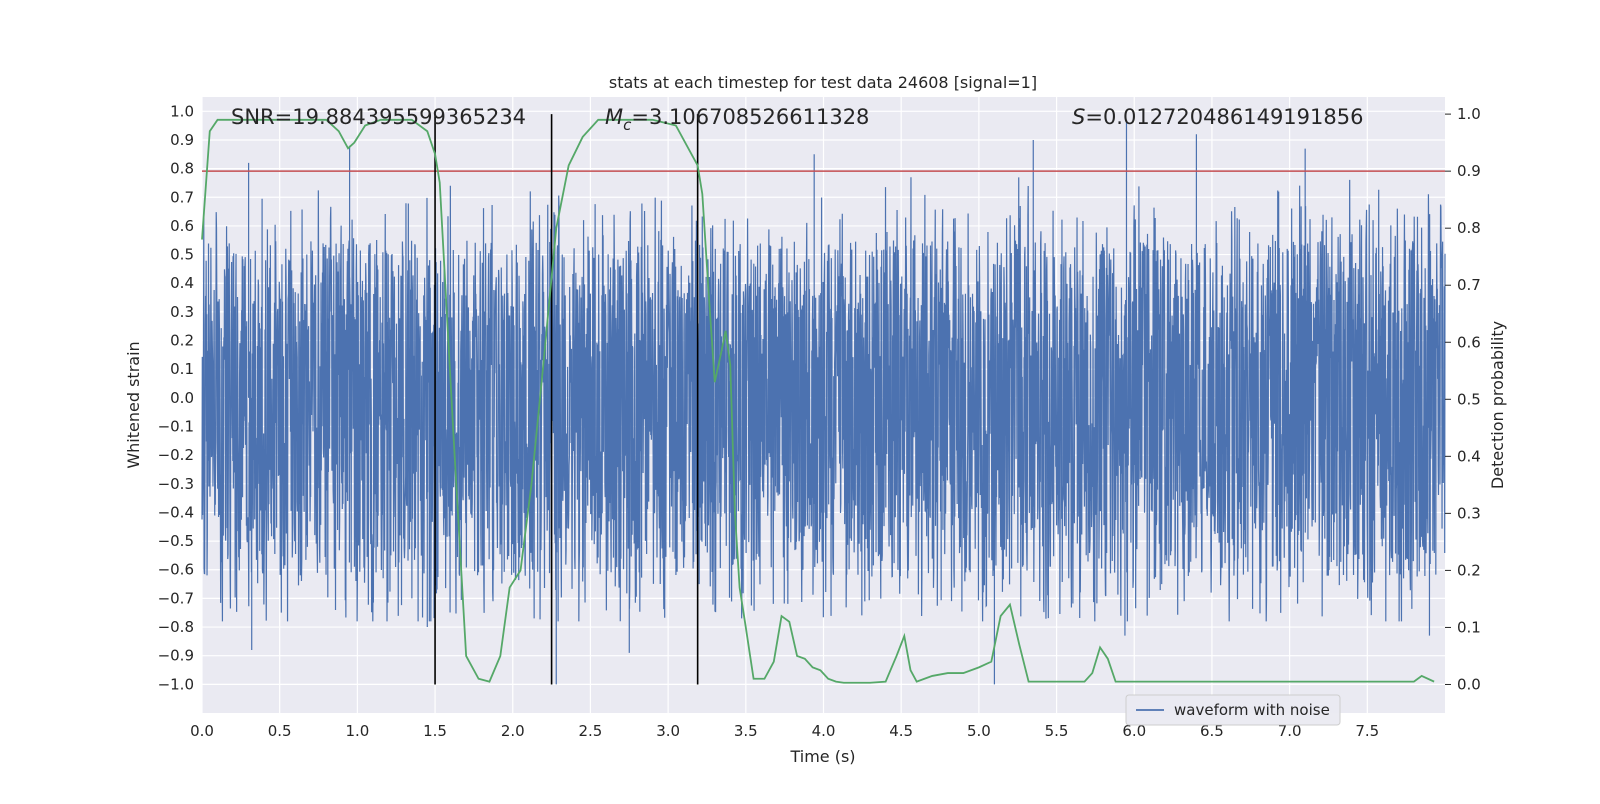 Image resolution: width=1600 pixels, height=804 pixels. I want to click on y-axis-right-title: Detection probability, so click(1497, 405).